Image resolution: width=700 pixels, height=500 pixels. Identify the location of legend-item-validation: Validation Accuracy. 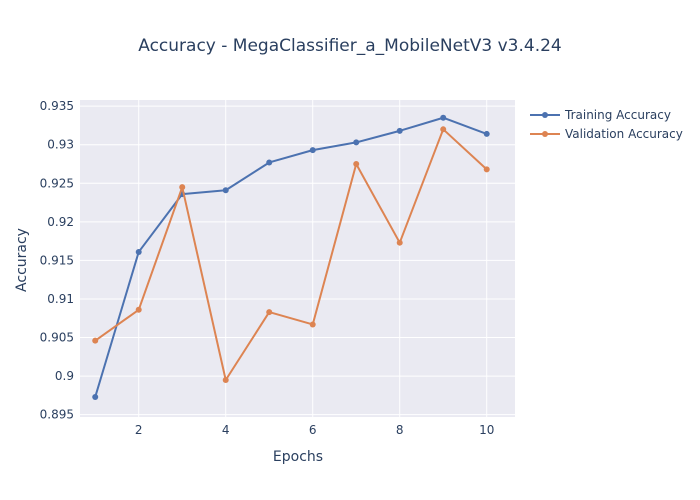
(606, 134).